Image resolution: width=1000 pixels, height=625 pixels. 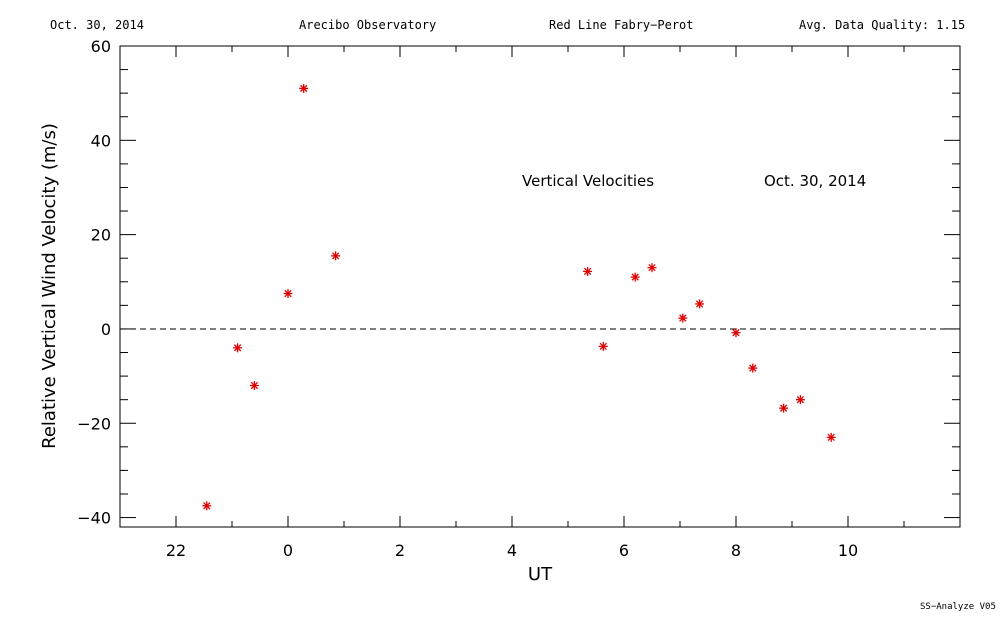 I want to click on software-version: SS−Analyze V05, so click(x=958, y=607).